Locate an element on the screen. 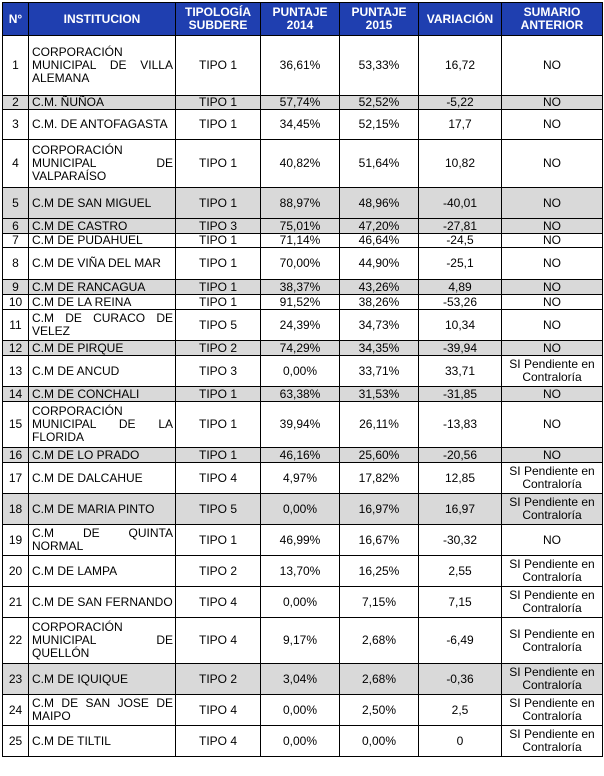  cell-variacion: 10,82 is located at coordinates (460, 163).